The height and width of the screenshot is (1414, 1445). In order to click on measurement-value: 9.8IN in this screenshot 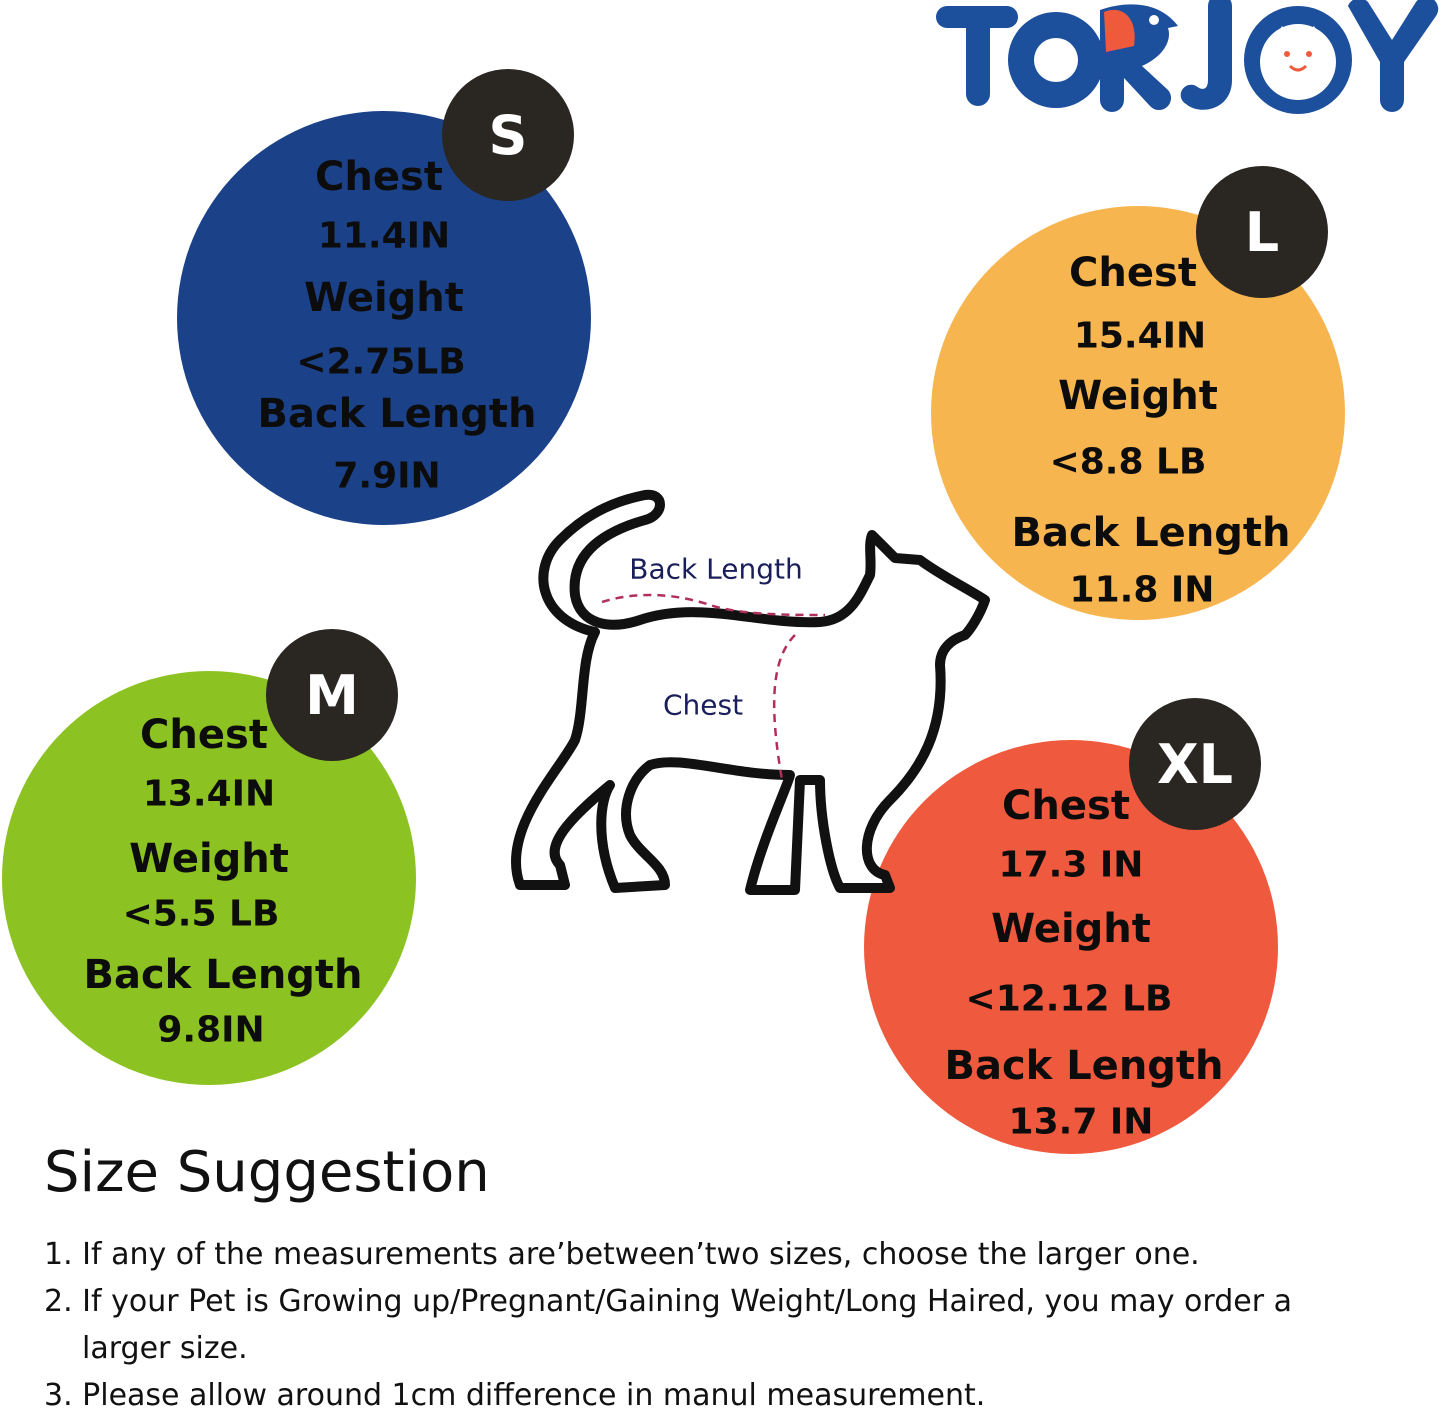, I will do `click(211, 1030)`.